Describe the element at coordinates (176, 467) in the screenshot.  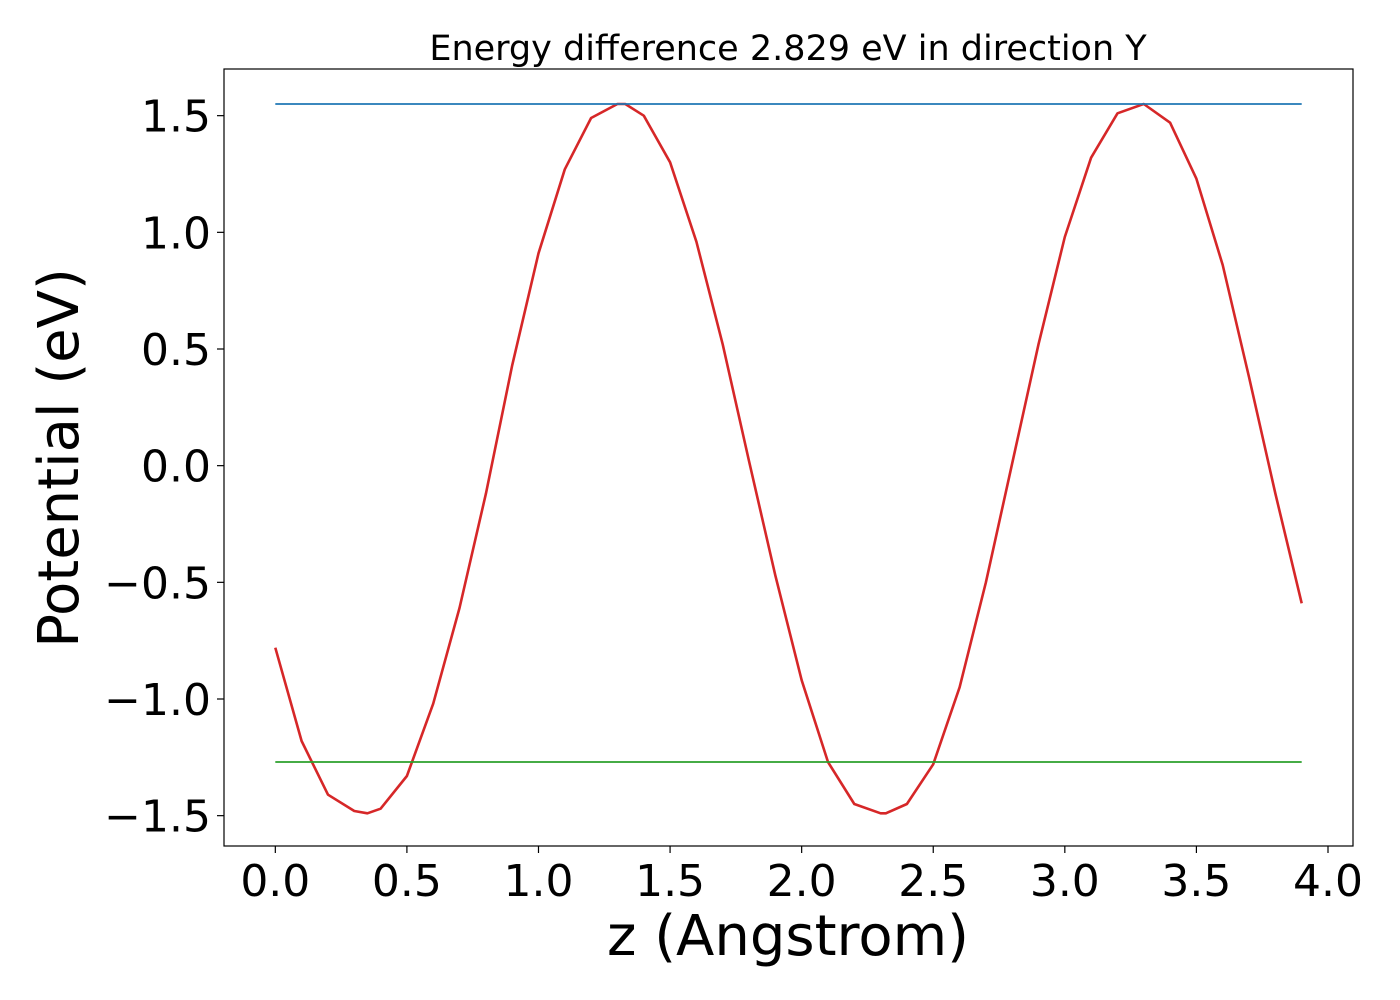
I see `y-tick-label: 0.0` at that location.